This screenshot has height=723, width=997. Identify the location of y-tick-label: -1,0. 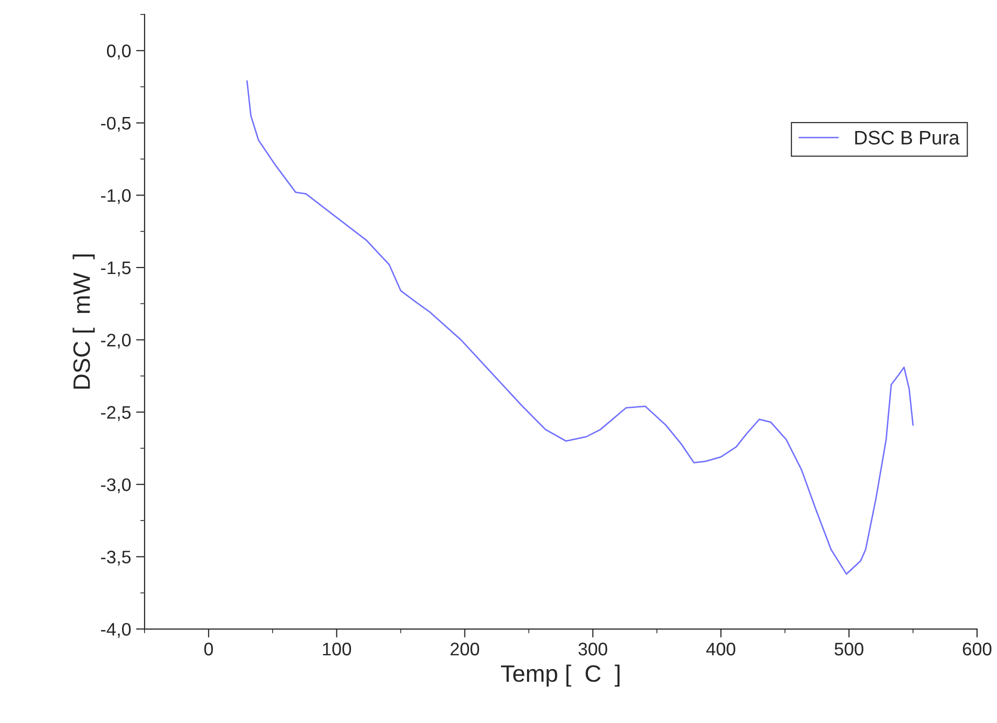
(116, 196).